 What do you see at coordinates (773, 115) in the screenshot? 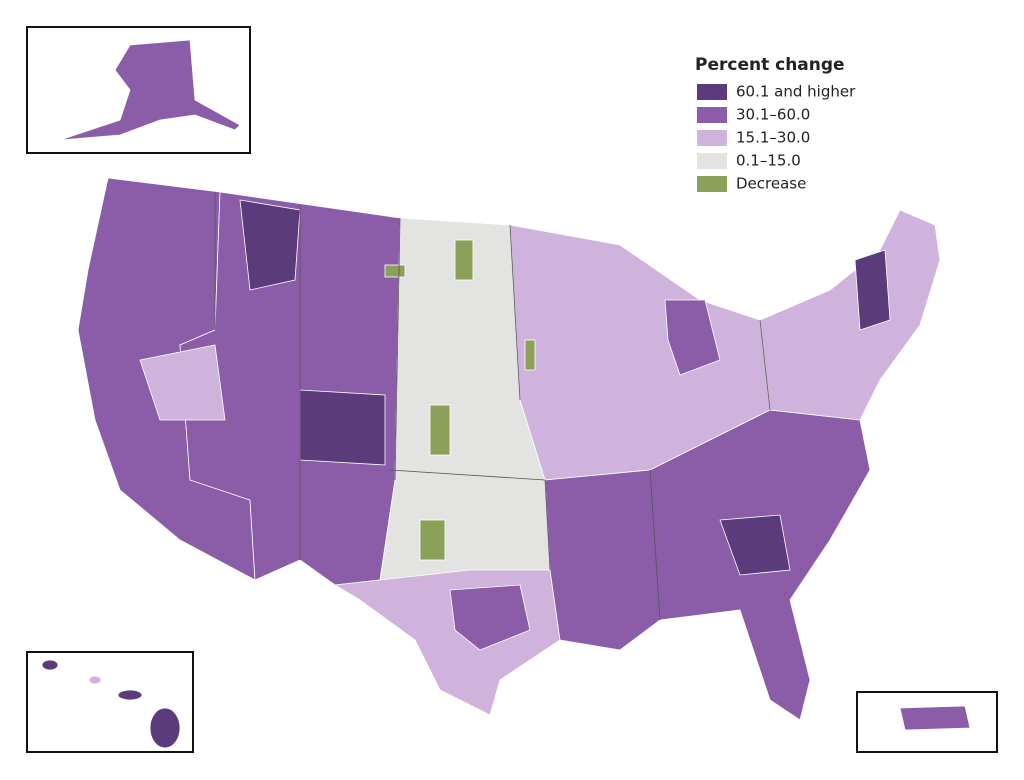
I see `legend-label: 30.1–60.0` at bounding box center [773, 115].